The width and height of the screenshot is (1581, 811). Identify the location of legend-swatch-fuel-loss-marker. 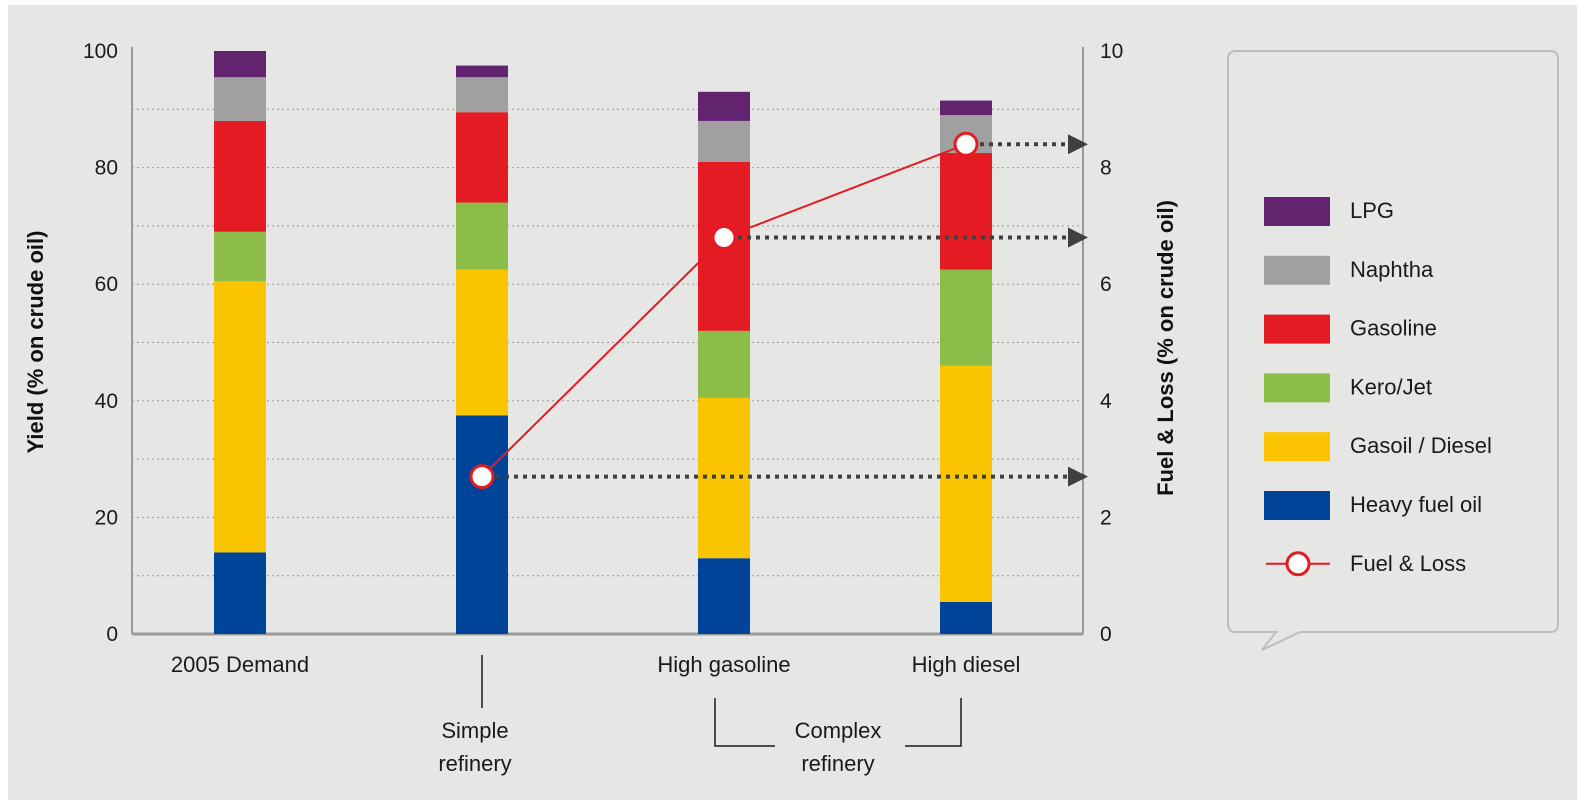
(1298, 564).